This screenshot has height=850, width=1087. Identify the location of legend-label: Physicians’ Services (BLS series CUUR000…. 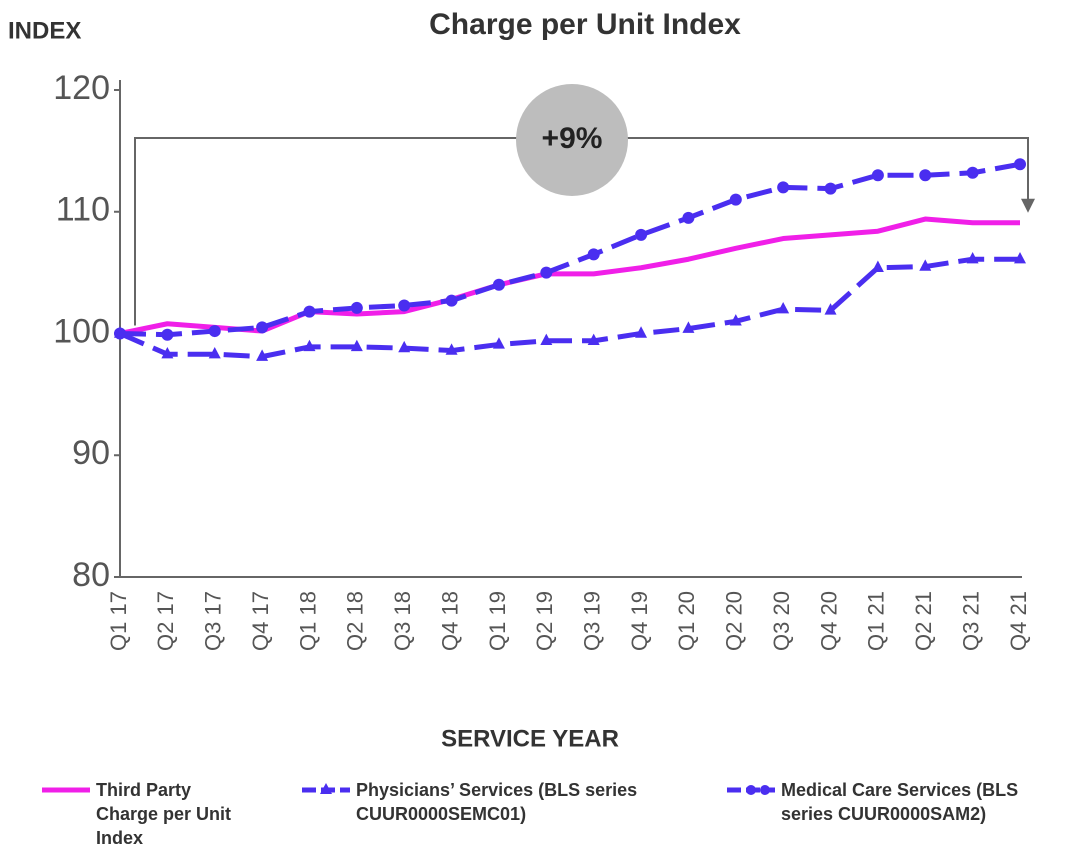
(497, 802).